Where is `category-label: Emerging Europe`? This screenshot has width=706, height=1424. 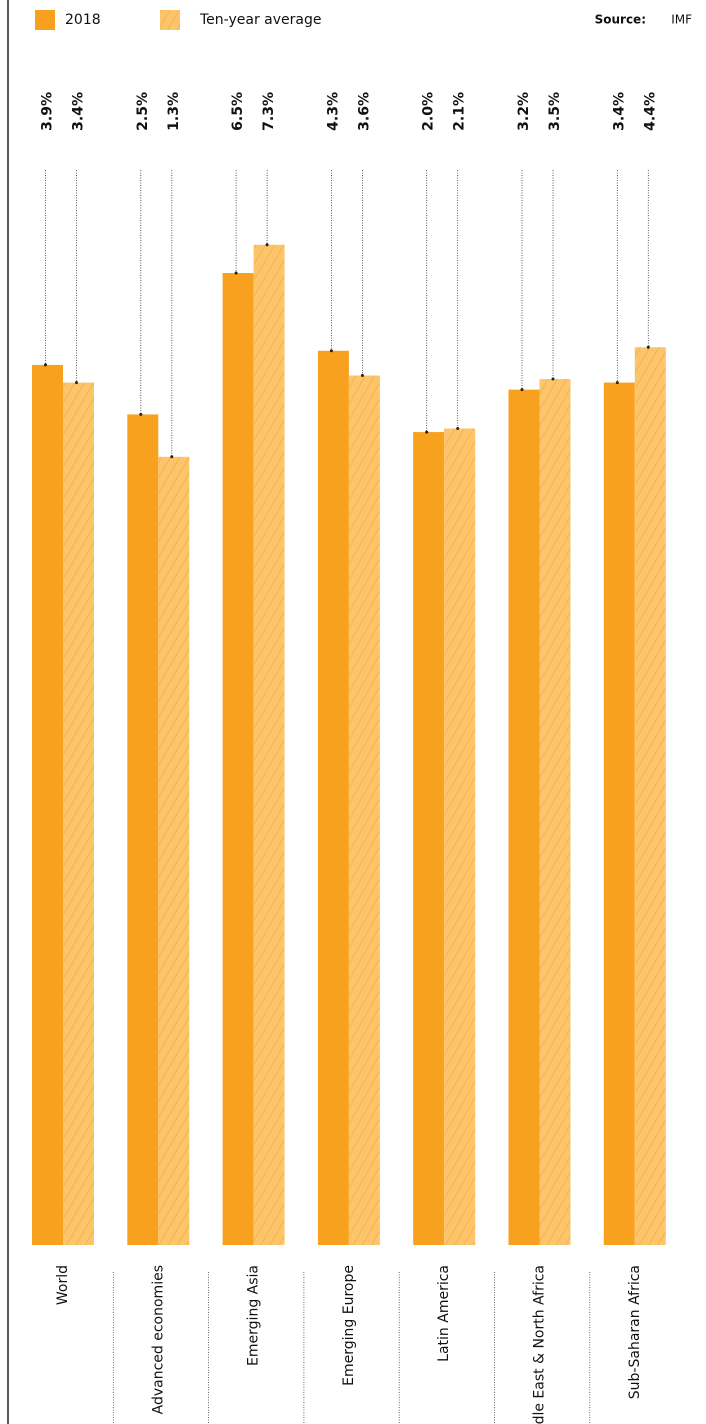 category-label: Emerging Europe is located at coordinates (349, 1325).